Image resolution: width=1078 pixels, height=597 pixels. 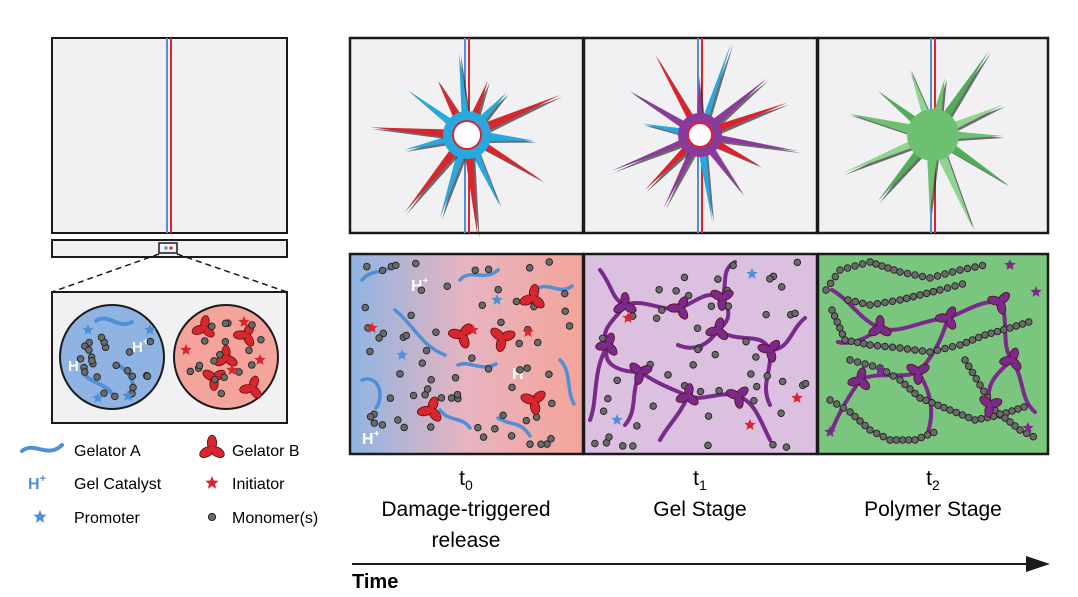 I want to click on legend-gel-catalyst-label: Gel Catalyst, so click(x=118, y=484).